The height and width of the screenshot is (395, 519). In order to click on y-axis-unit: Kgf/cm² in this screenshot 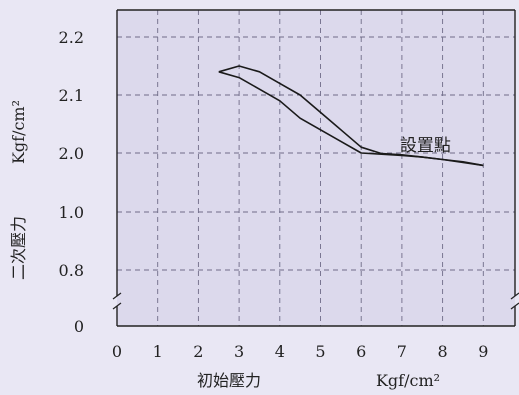, I will do `click(18, 132)`.